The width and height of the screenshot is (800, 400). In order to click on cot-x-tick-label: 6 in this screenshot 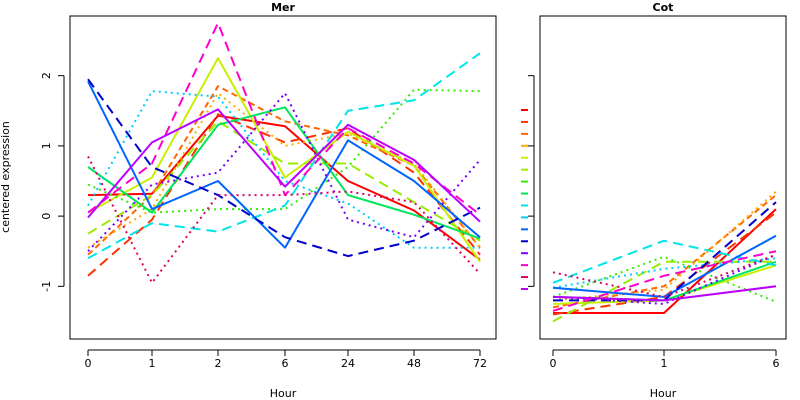, I will do `click(776, 363)`.